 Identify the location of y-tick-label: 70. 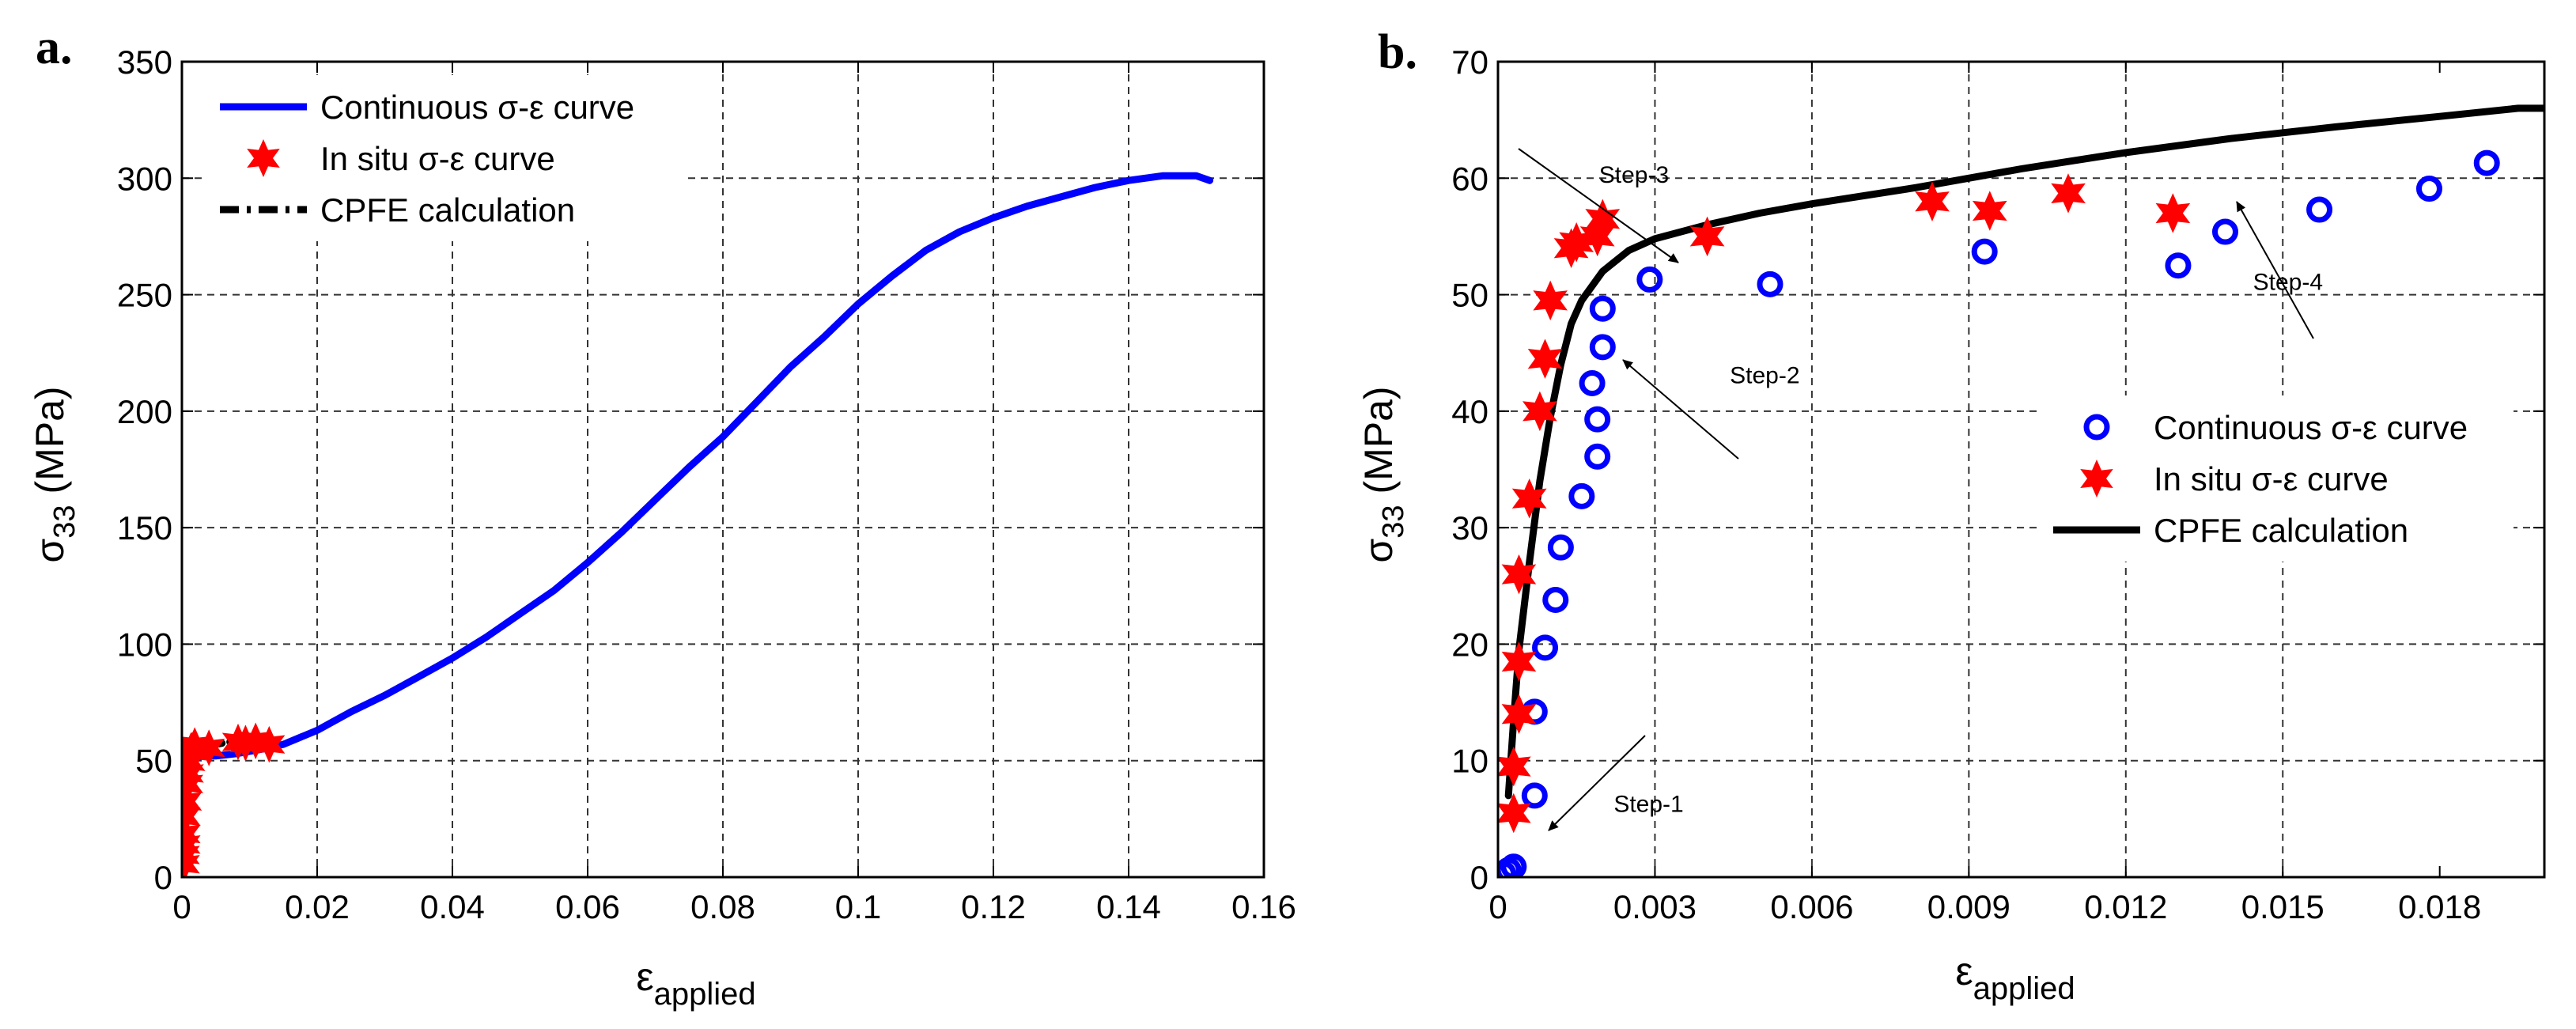
(1469, 62).